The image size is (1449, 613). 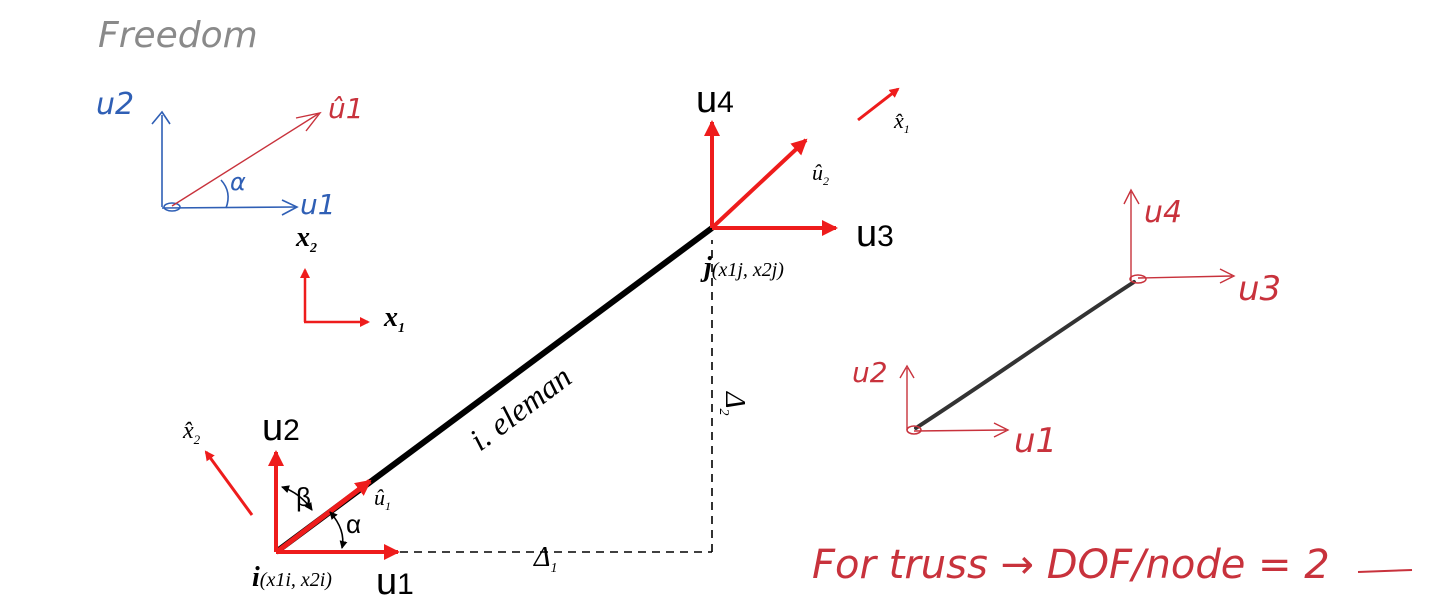 I want to click on local-u2-hat-label: û2, so click(x=820, y=174).